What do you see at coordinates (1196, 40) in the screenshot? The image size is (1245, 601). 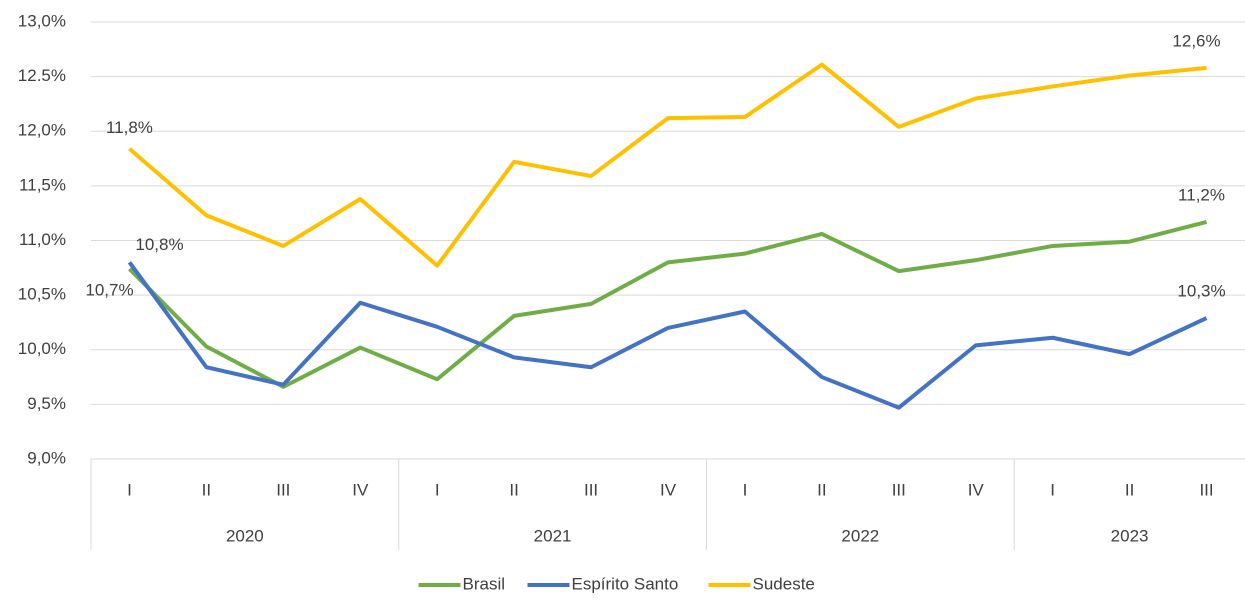 I see `data-label: 12,6%` at bounding box center [1196, 40].